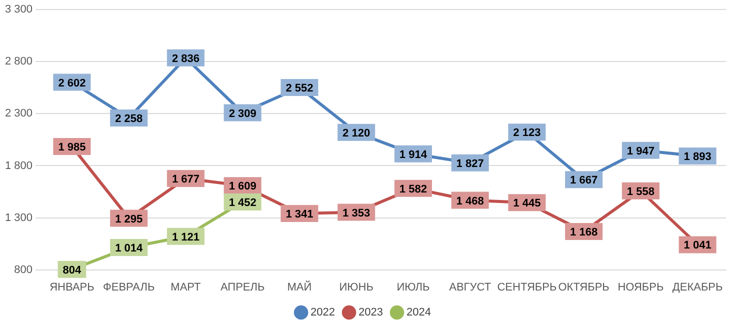 The width and height of the screenshot is (738, 330). What do you see at coordinates (72, 287) in the screenshot?
I see `x-tick-label: ЯНВАРЬ` at bounding box center [72, 287].